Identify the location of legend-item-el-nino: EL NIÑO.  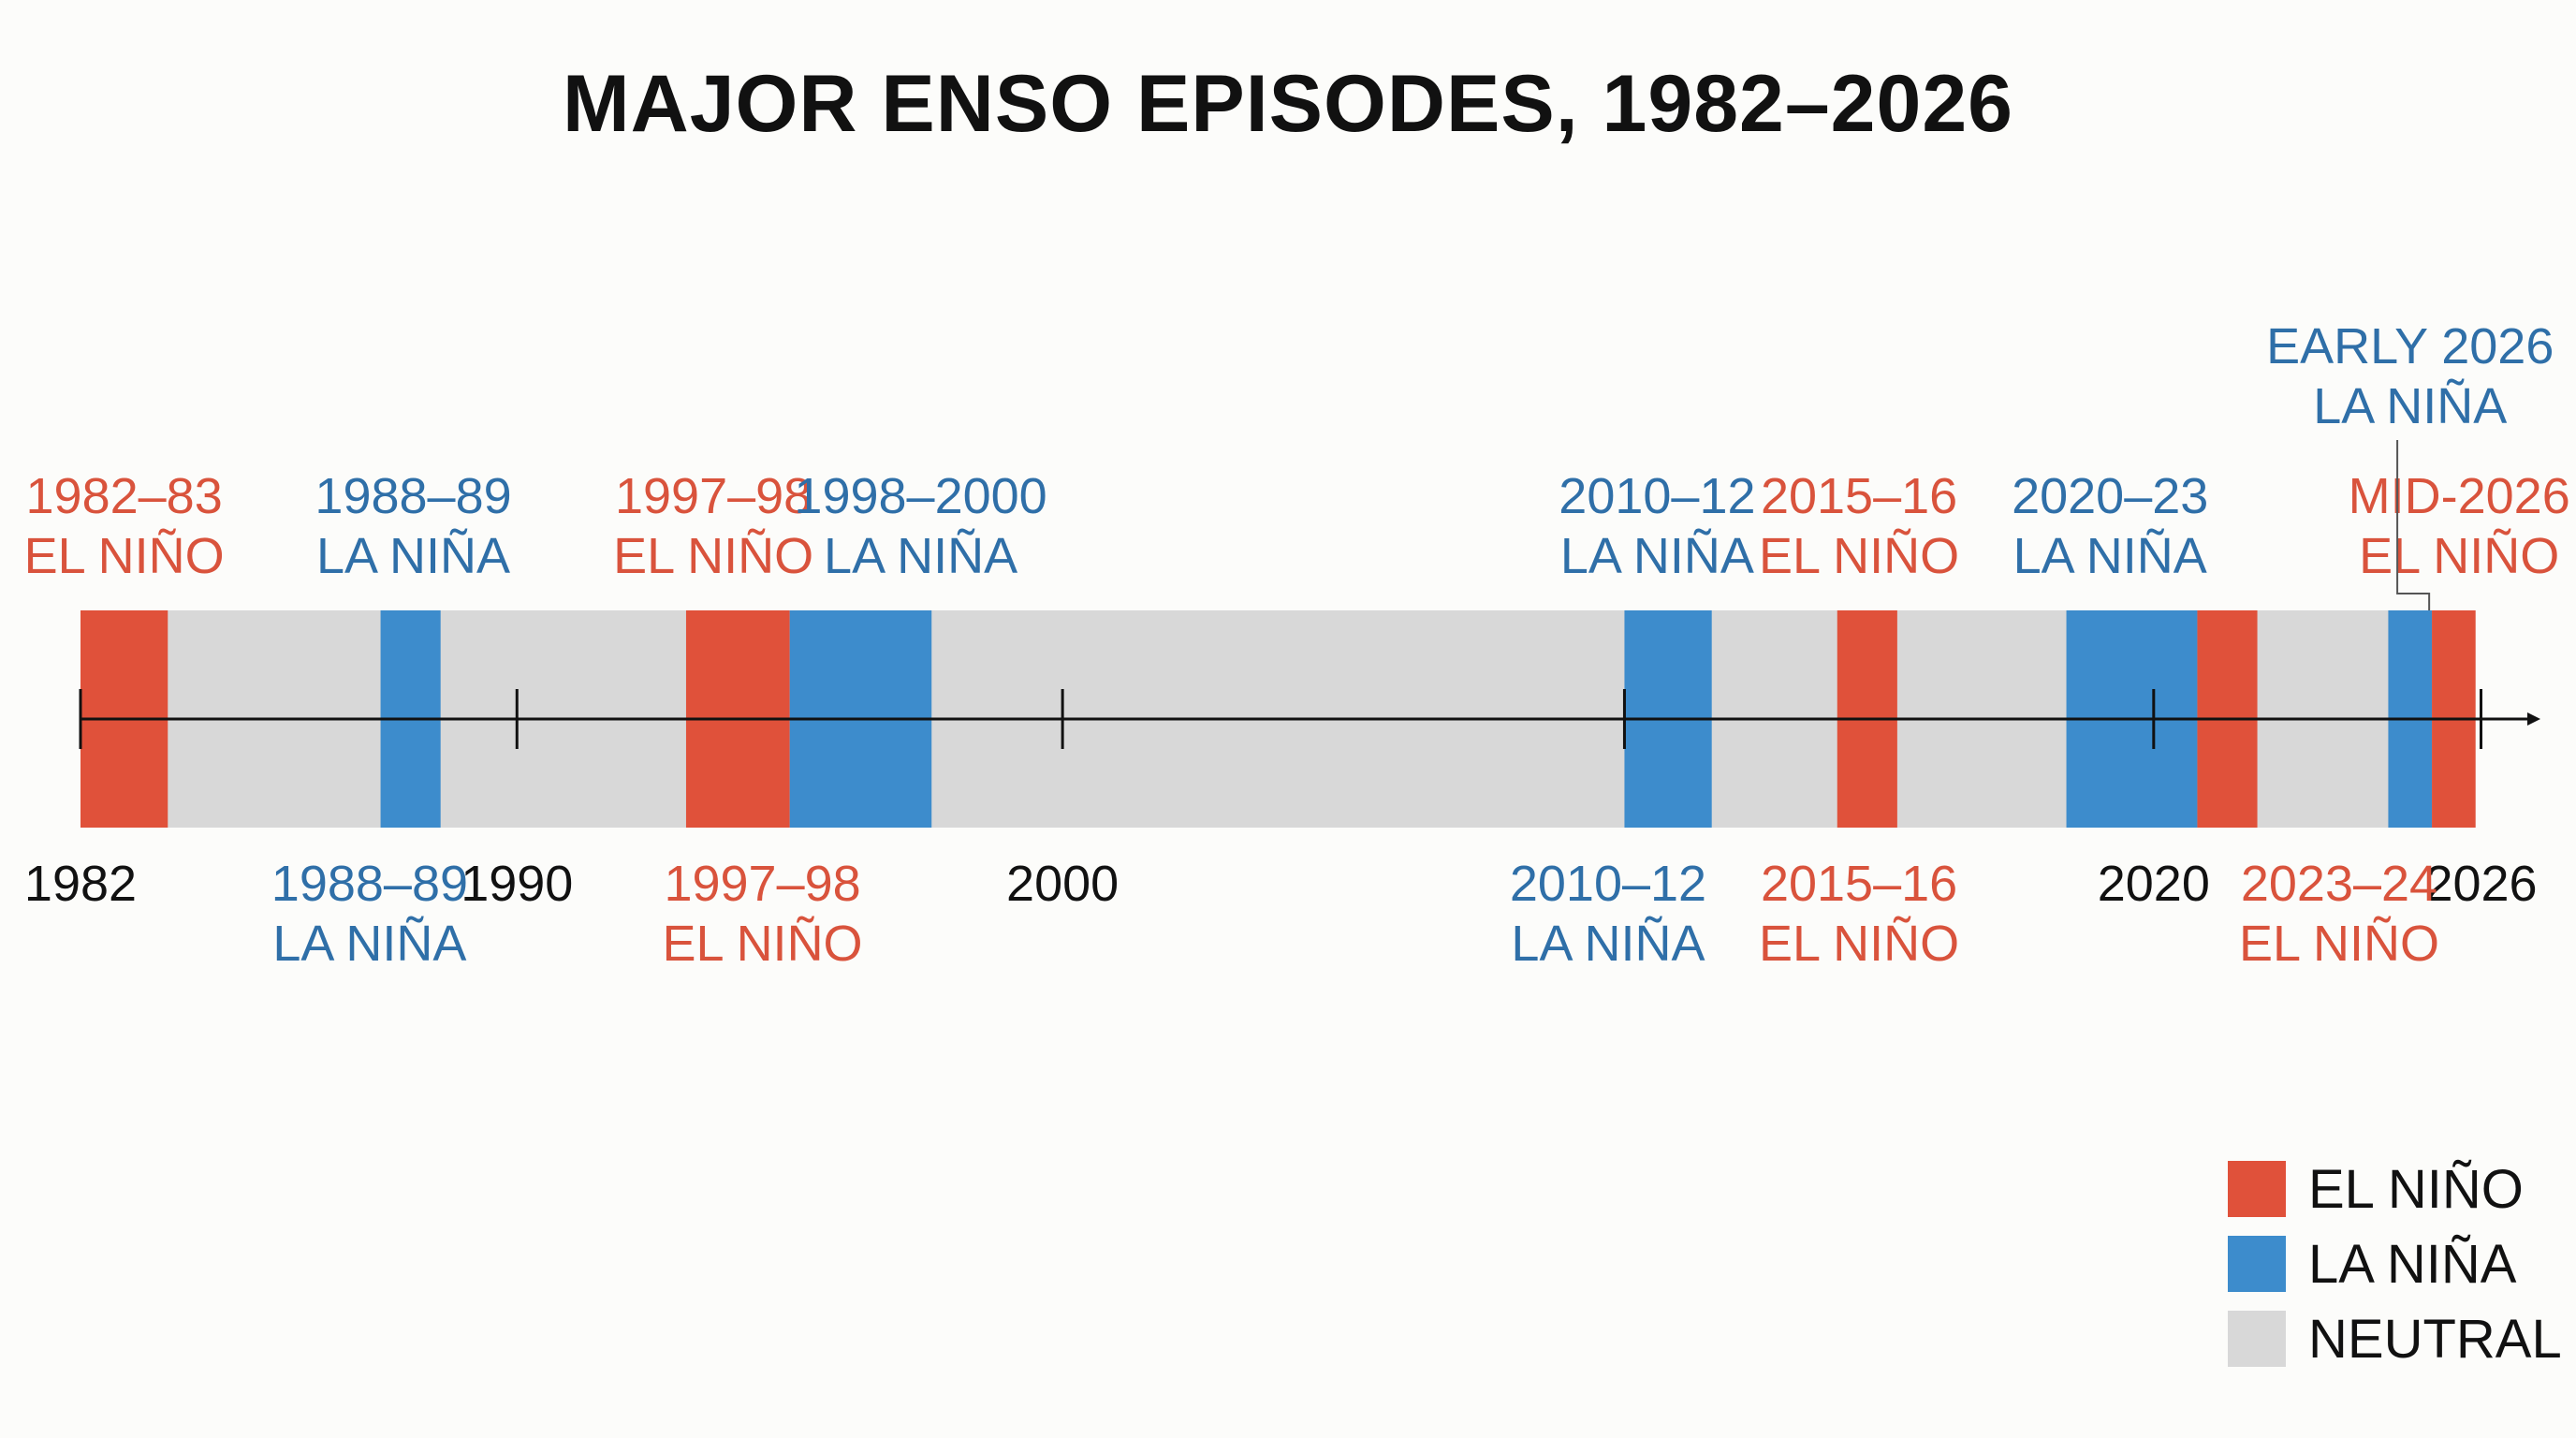
(2395, 1189).